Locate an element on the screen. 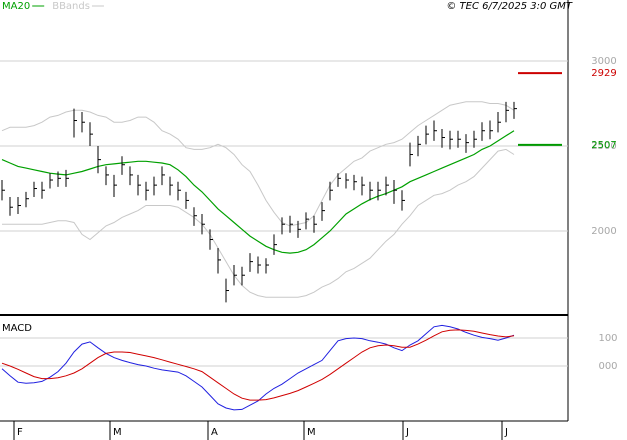  level-label: 2507 is located at coordinates (603, 145).